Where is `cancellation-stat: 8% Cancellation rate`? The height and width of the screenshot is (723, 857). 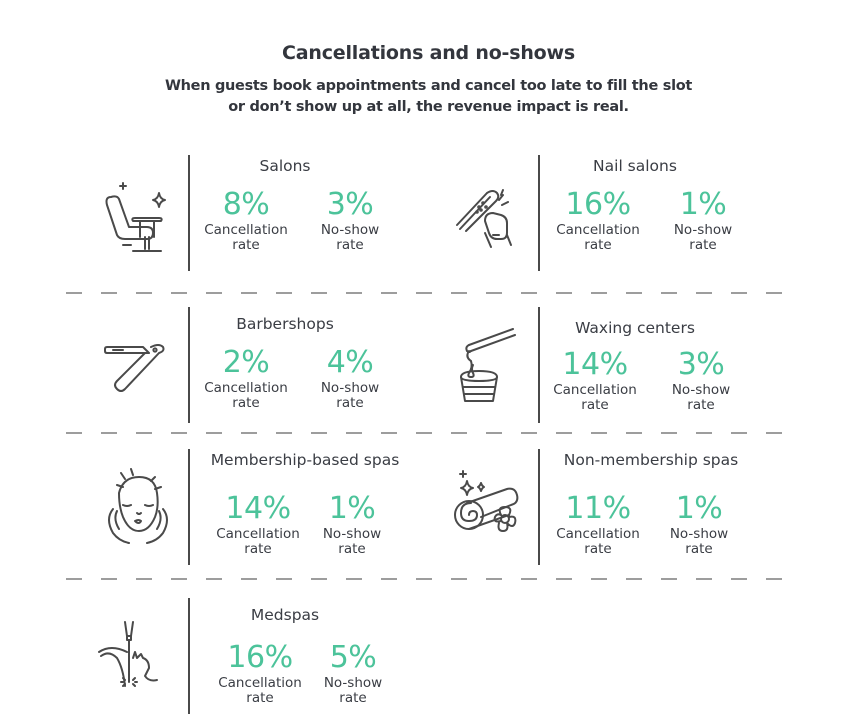 cancellation-stat: 8% Cancellation rate is located at coordinates (246, 220).